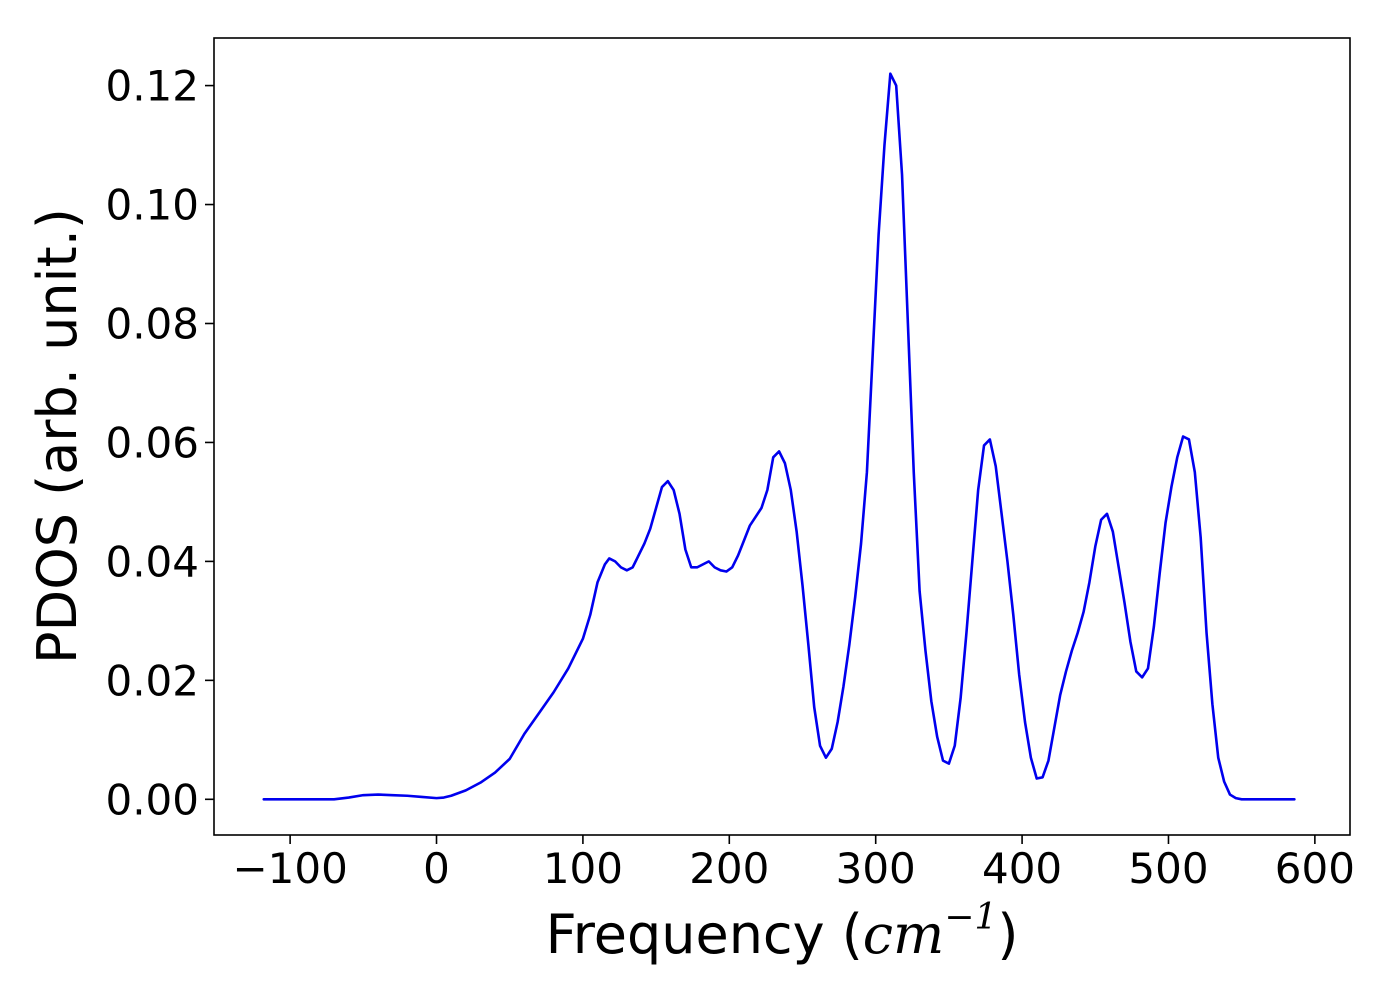  Describe the element at coordinates (876, 868) in the screenshot. I see `x-tick-label: 300` at that location.